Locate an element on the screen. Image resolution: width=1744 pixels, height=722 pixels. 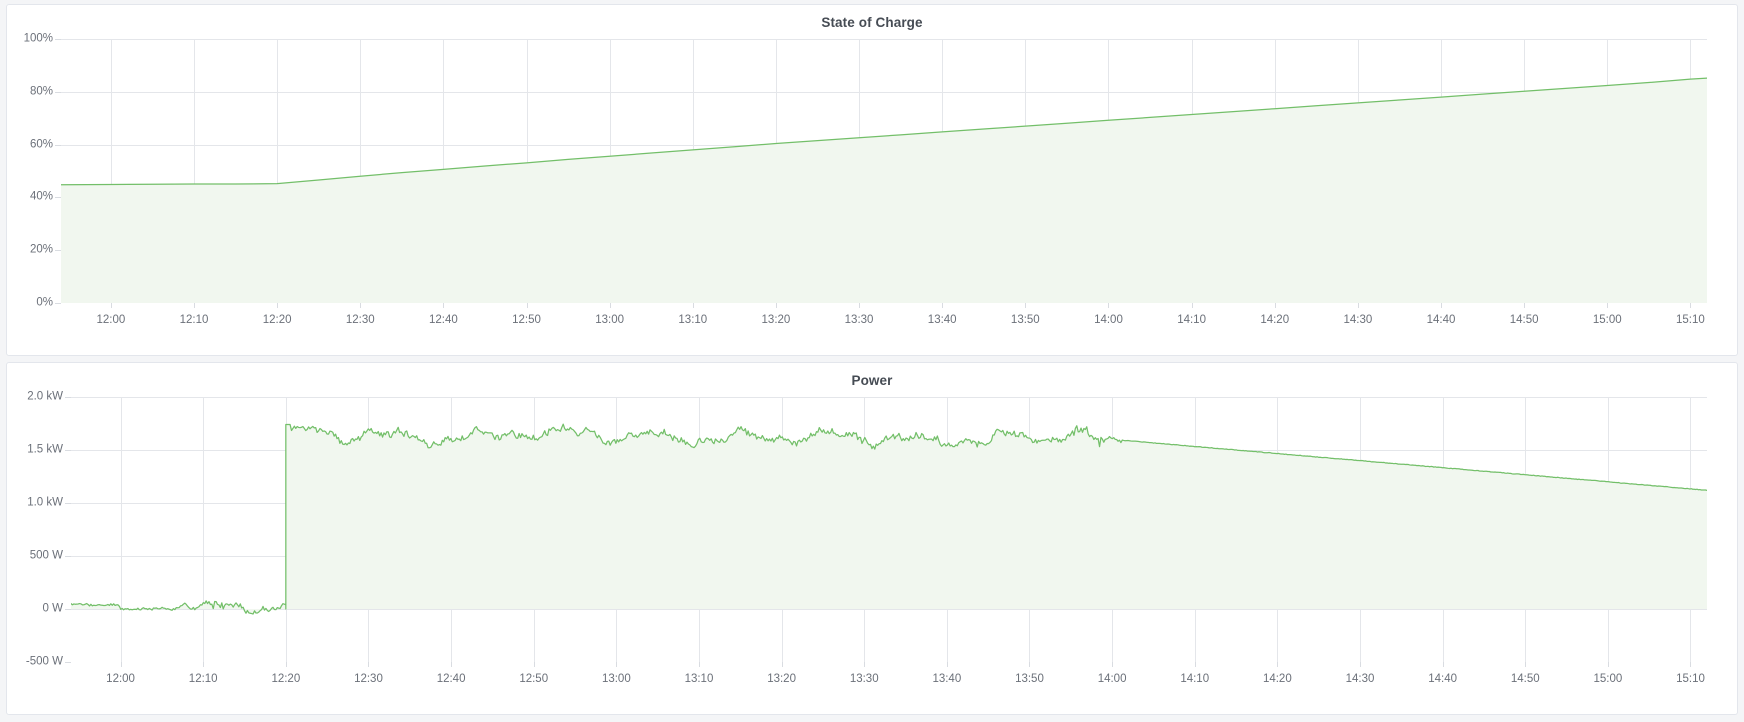
x-tick-label: 13:10 is located at coordinates (693, 320).